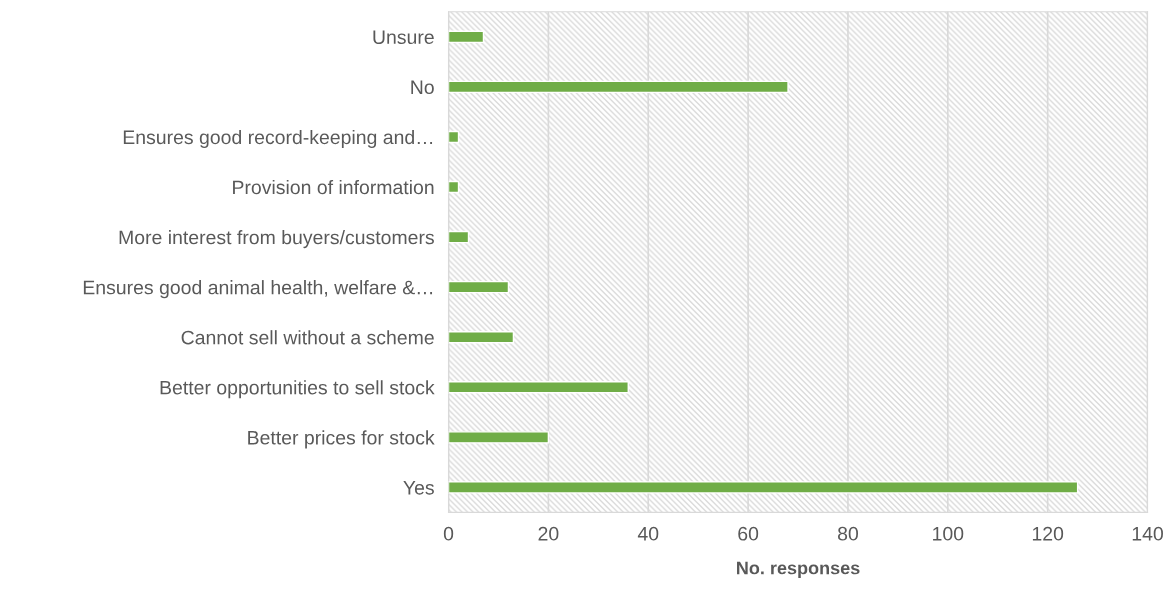 The height and width of the screenshot is (589, 1165). I want to click on y-tick-label: More interest from buyers/customers, so click(276, 239).